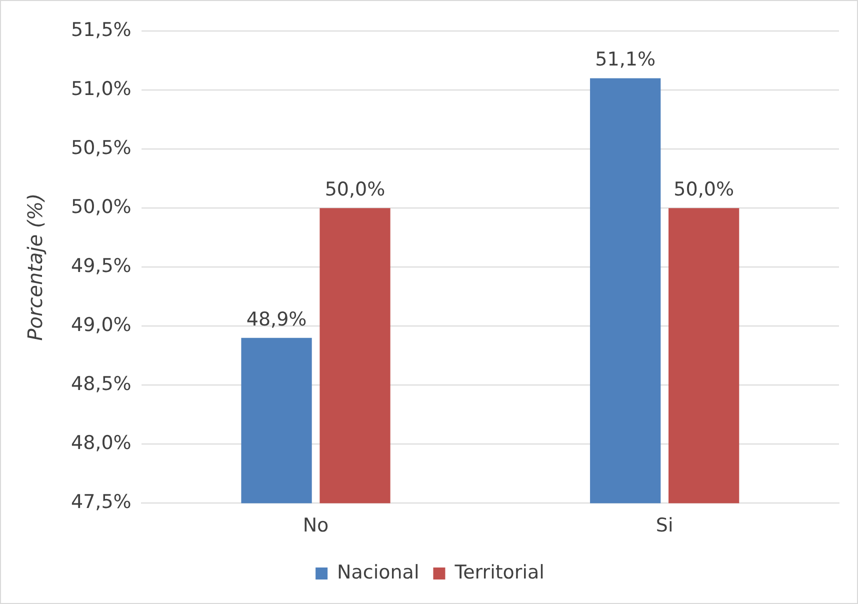 The image size is (858, 604). Describe the element at coordinates (101, 325) in the screenshot. I see `y-tick-label: 49,0%` at that location.